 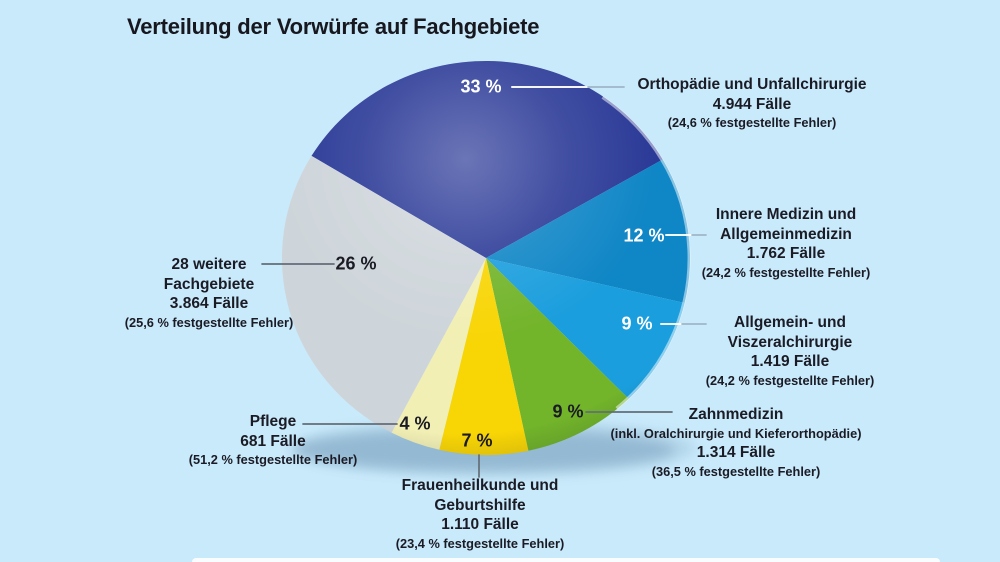 What do you see at coordinates (786, 272) in the screenshot?
I see `callout-innere-error: (24,2 % festgestellte Fehler)` at bounding box center [786, 272].